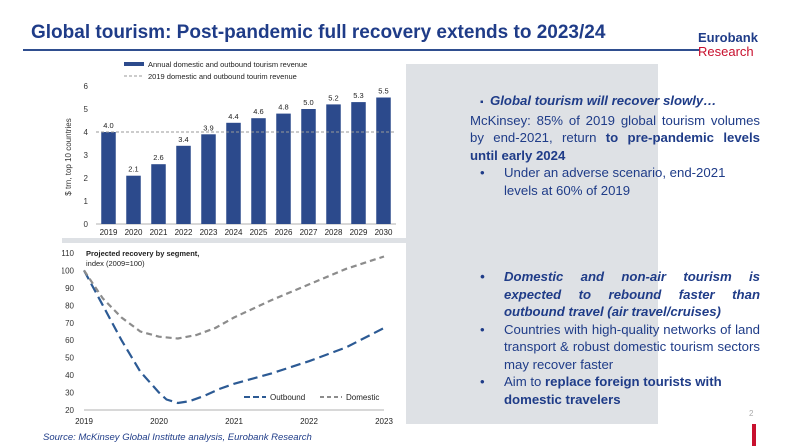 This screenshot has height=446, width=789. What do you see at coordinates (86, 178) in the screenshot?
I see `y-tick-label: 2` at bounding box center [86, 178].